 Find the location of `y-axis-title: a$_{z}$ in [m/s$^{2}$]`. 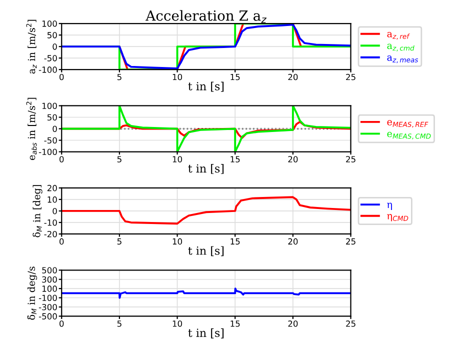

y-axis-title: a$_{z}$ in [m/s$^{2}$] is located at coordinates (31, 47).